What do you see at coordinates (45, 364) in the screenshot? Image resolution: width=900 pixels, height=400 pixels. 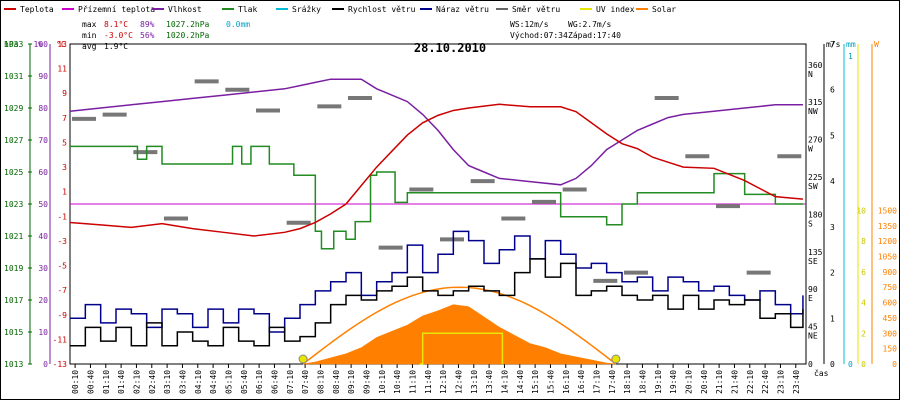 I see `axis-pct-tick: 0` at bounding box center [45, 364].